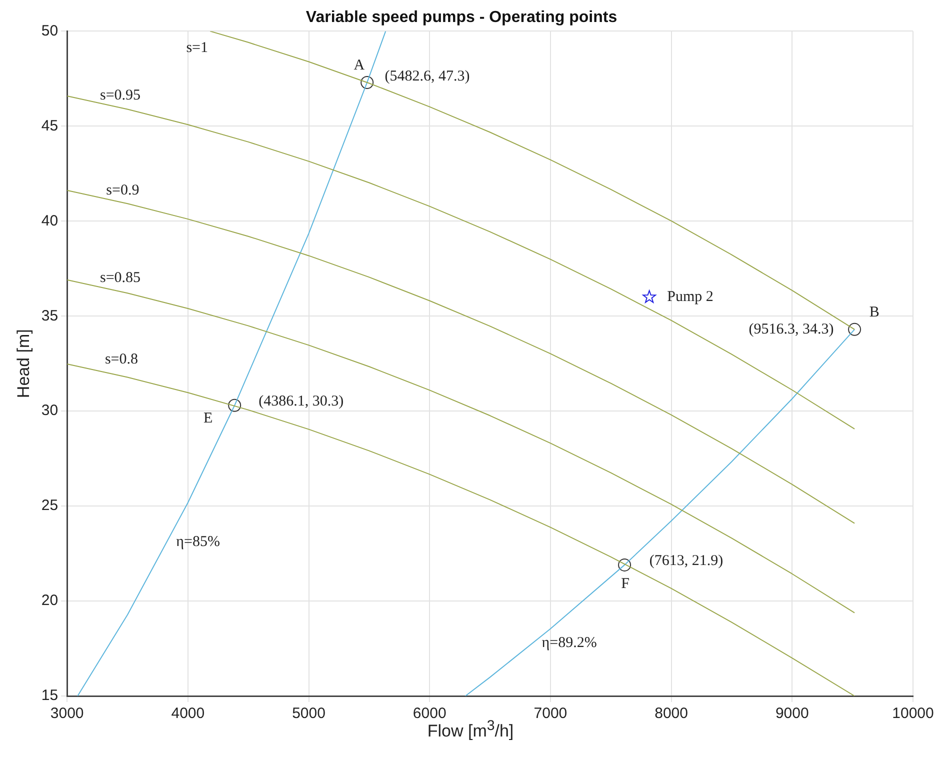 Image resolution: width=941 pixels, height=766 pixels. Describe the element at coordinates (690, 297) in the screenshot. I see `annotation: Pump 2` at that location.